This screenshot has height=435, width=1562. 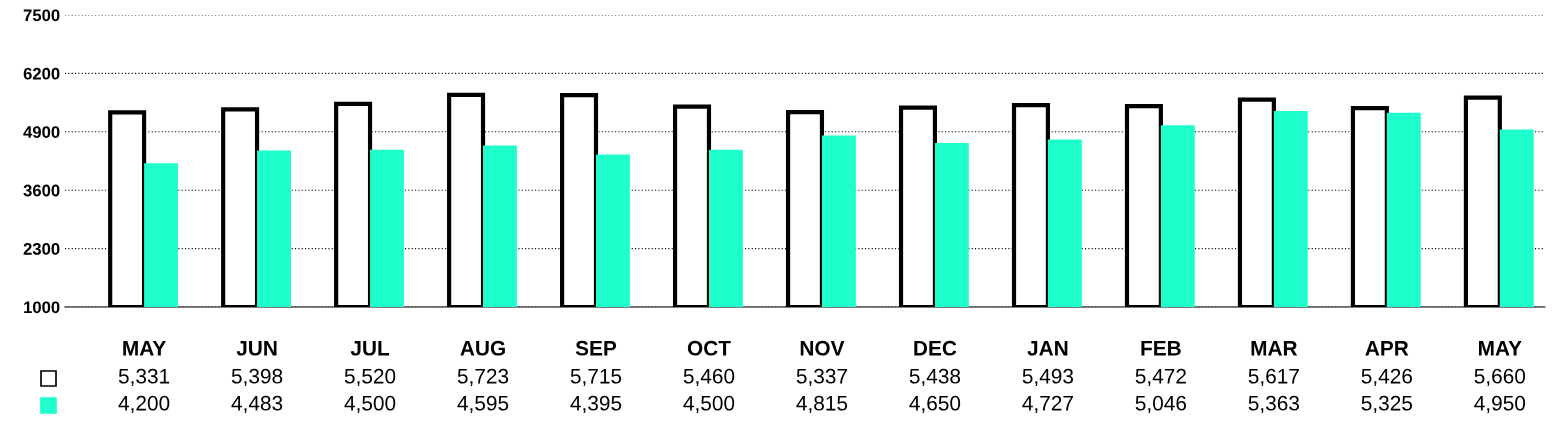 What do you see at coordinates (822, 404) in the screenshot?
I see `data-label: 4,815` at bounding box center [822, 404].